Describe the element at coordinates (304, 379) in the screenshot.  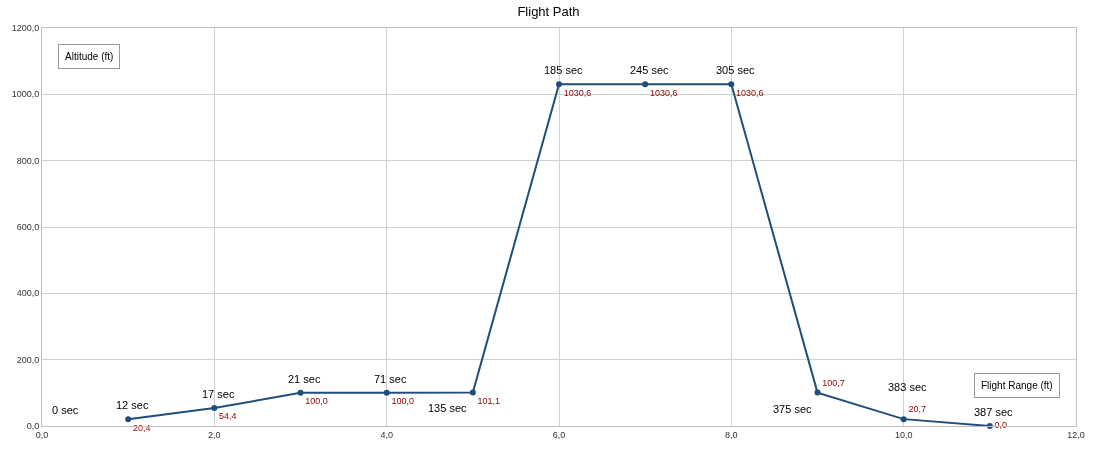
I see `annotation: 21 sec` at that location.